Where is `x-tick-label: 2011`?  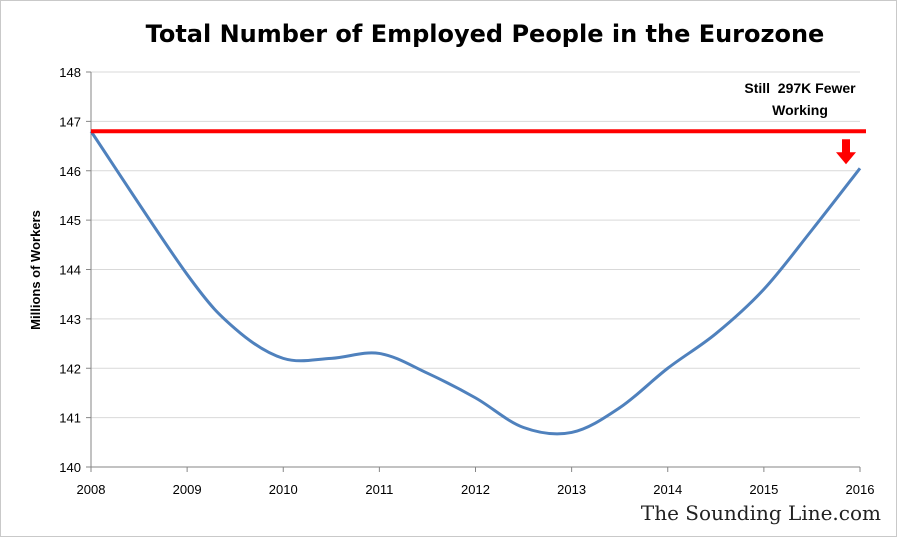 x-tick-label: 2011 is located at coordinates (379, 489).